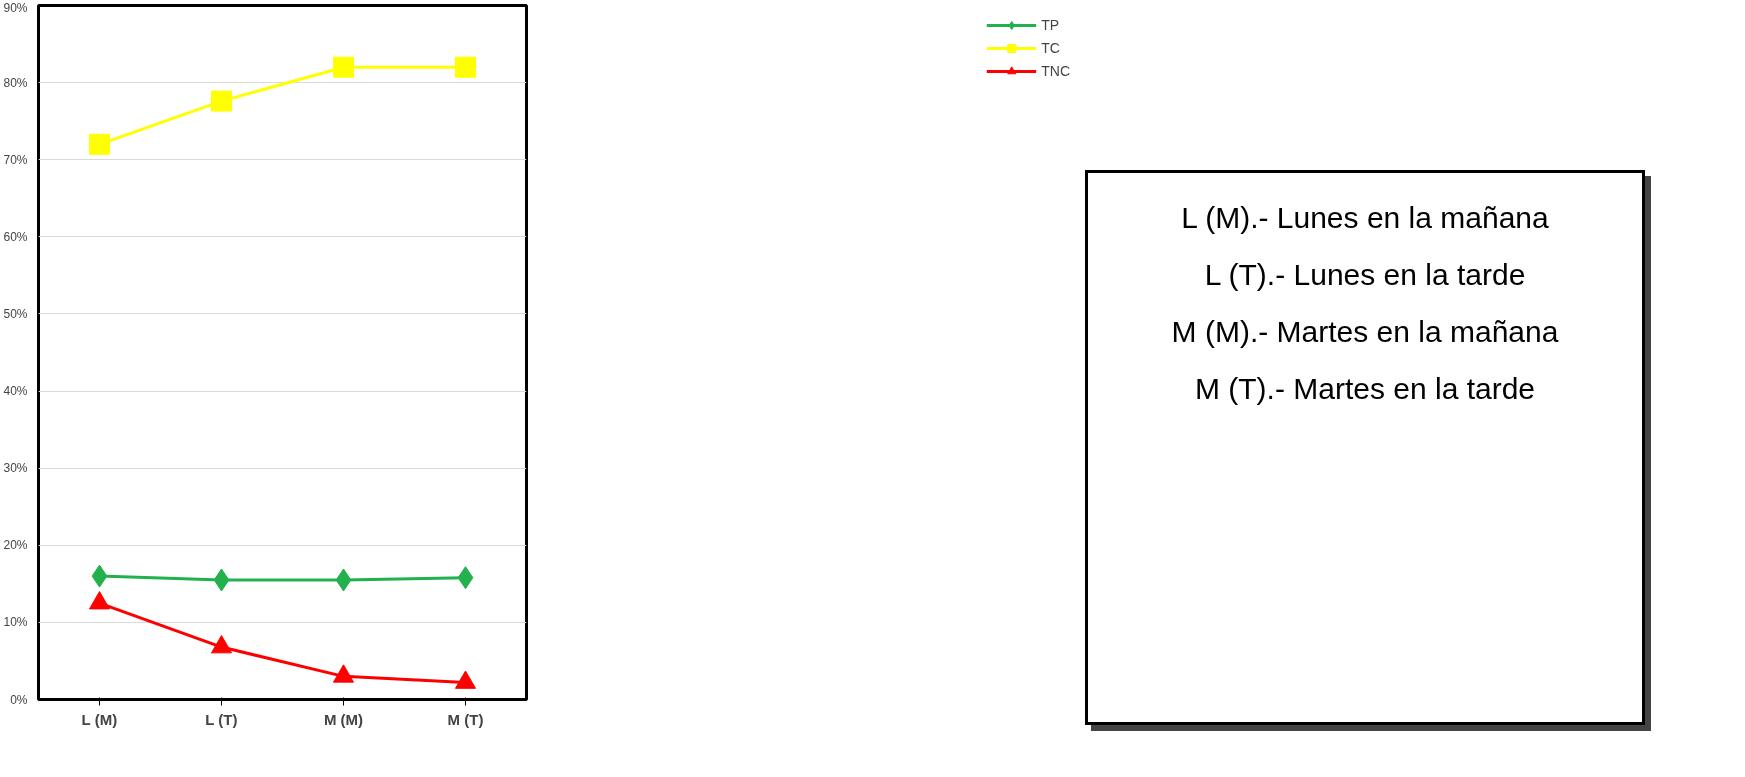 The width and height of the screenshot is (1745, 777). What do you see at coordinates (1365, 218) in the screenshot?
I see `text: L (M).- Lunes en la mañana` at bounding box center [1365, 218].